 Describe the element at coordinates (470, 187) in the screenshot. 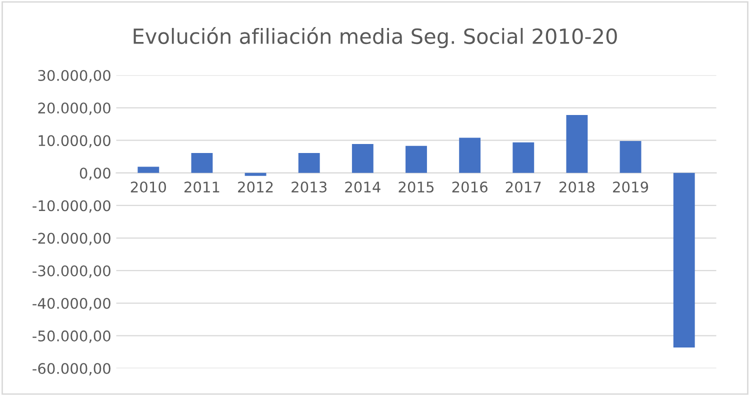

I see `x-tick-label: 2016` at that location.